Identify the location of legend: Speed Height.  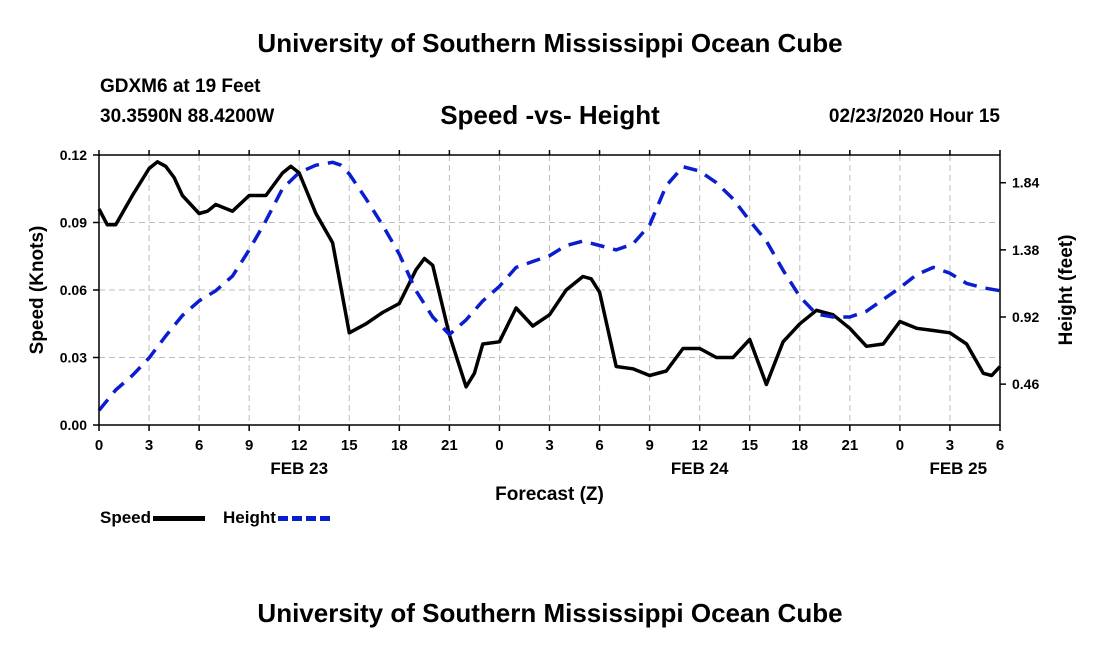
(224, 518).